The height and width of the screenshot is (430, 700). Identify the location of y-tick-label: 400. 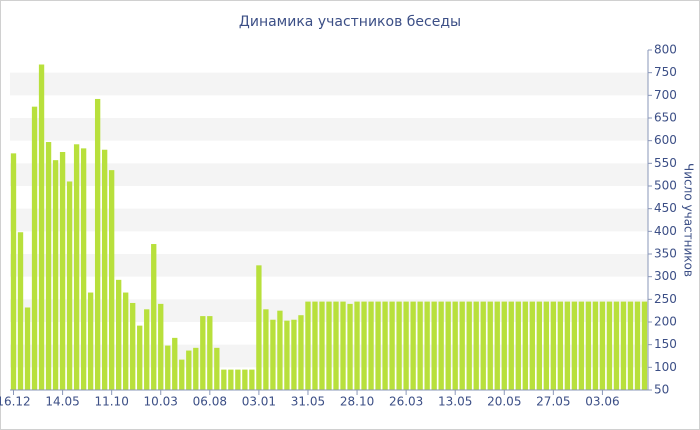
(665, 231).